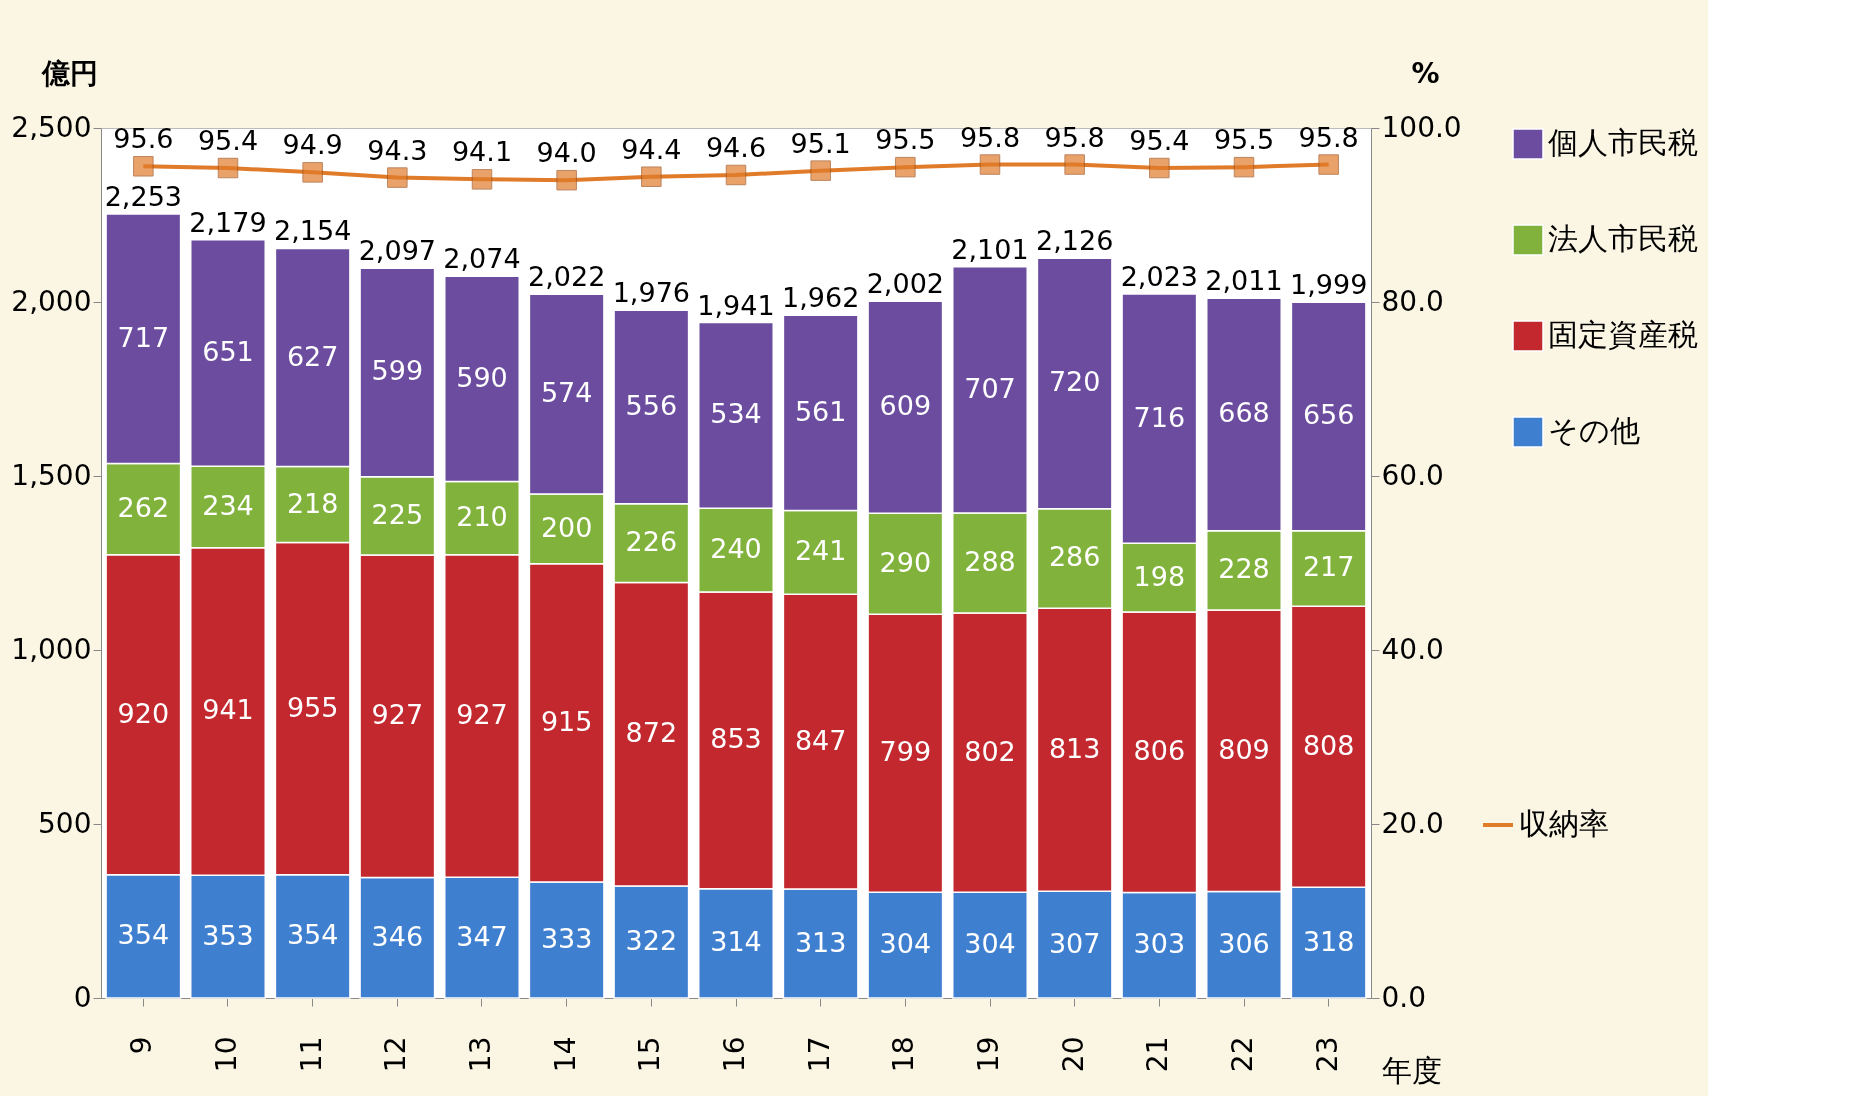  What do you see at coordinates (1074, 943) in the screenshot?
I see `data-label: 307` at bounding box center [1074, 943].